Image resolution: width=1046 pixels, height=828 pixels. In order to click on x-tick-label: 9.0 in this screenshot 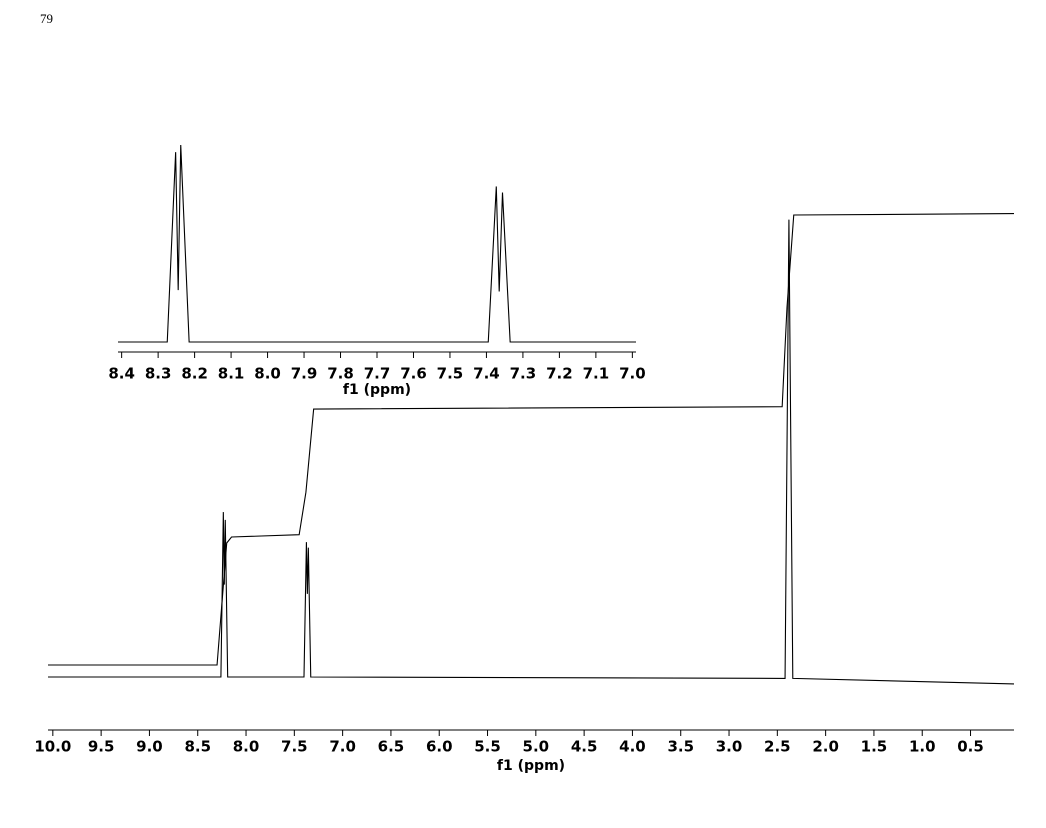, I will do `click(149, 747)`.